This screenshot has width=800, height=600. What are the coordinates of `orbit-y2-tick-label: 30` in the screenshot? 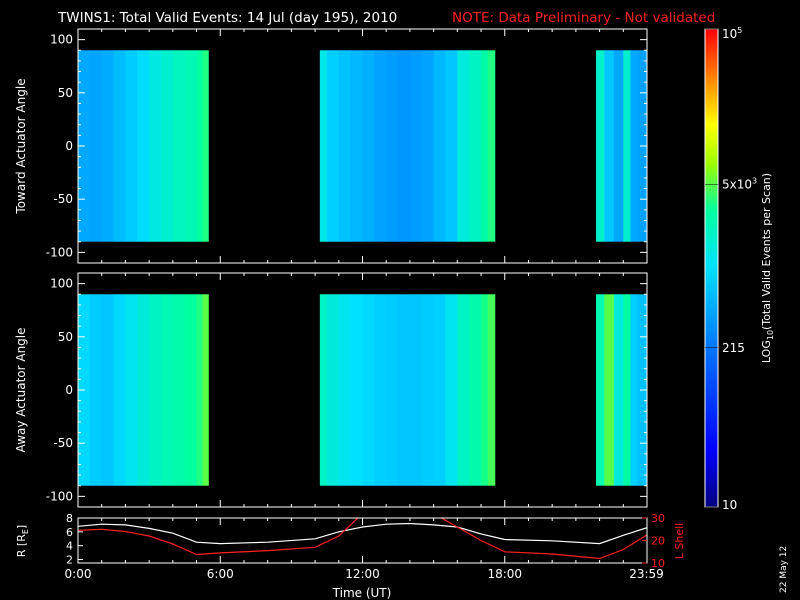 It's located at (658, 518).